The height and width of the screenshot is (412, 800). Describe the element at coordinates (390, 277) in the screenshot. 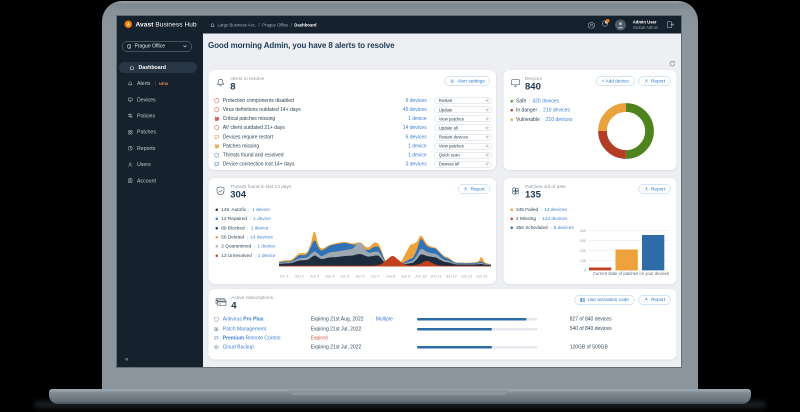

I see `svg-text: Jun 8` at that location.